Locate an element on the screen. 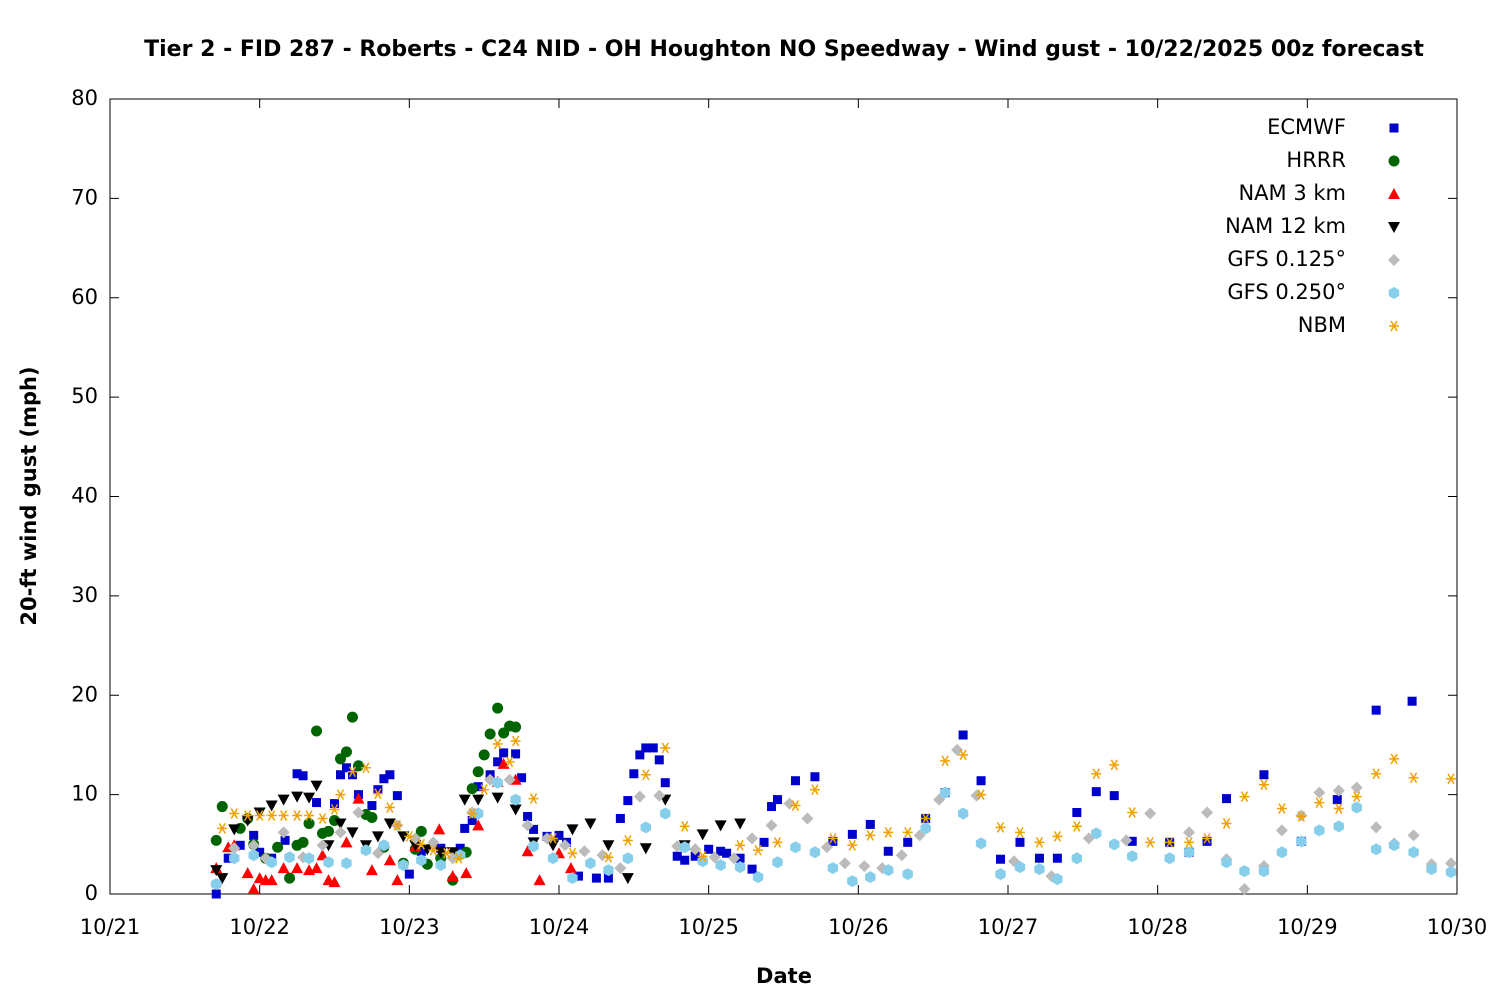  y-tick-label: 30 is located at coordinates (84, 595).